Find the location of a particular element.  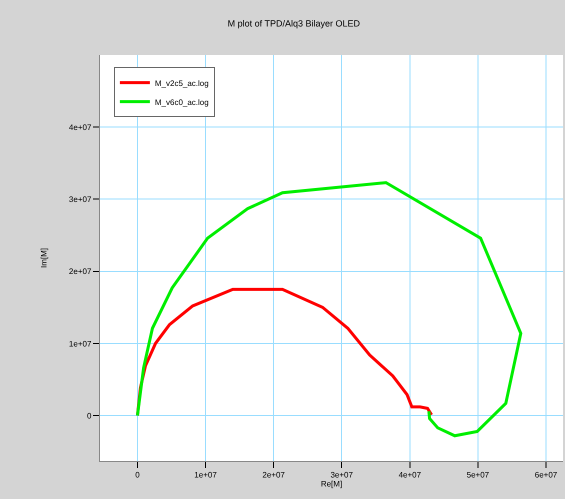

legend-label: M_v6c0_ac.log is located at coordinates (181, 102).